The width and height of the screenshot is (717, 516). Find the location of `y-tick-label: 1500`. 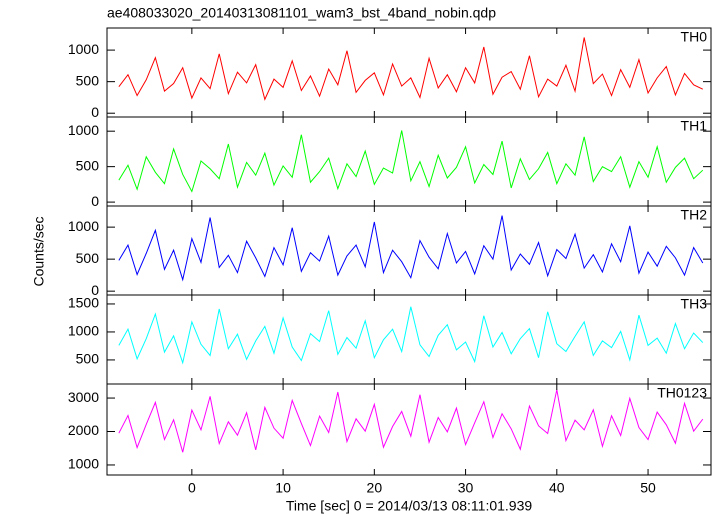

y-tick-label: 1500 is located at coordinates (83, 303).